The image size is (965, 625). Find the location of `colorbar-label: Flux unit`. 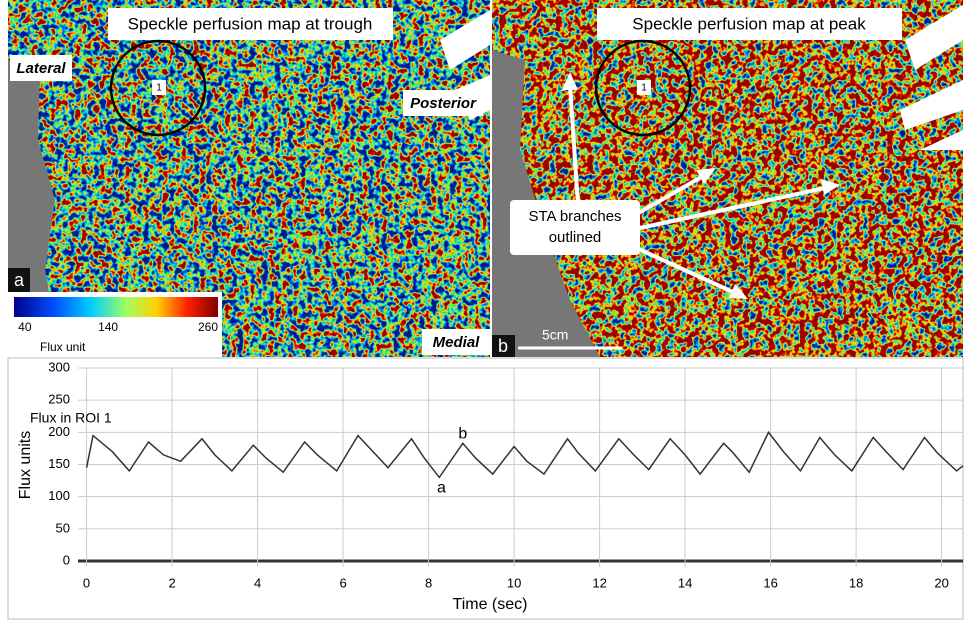

colorbar-label: Flux unit is located at coordinates (63, 347).